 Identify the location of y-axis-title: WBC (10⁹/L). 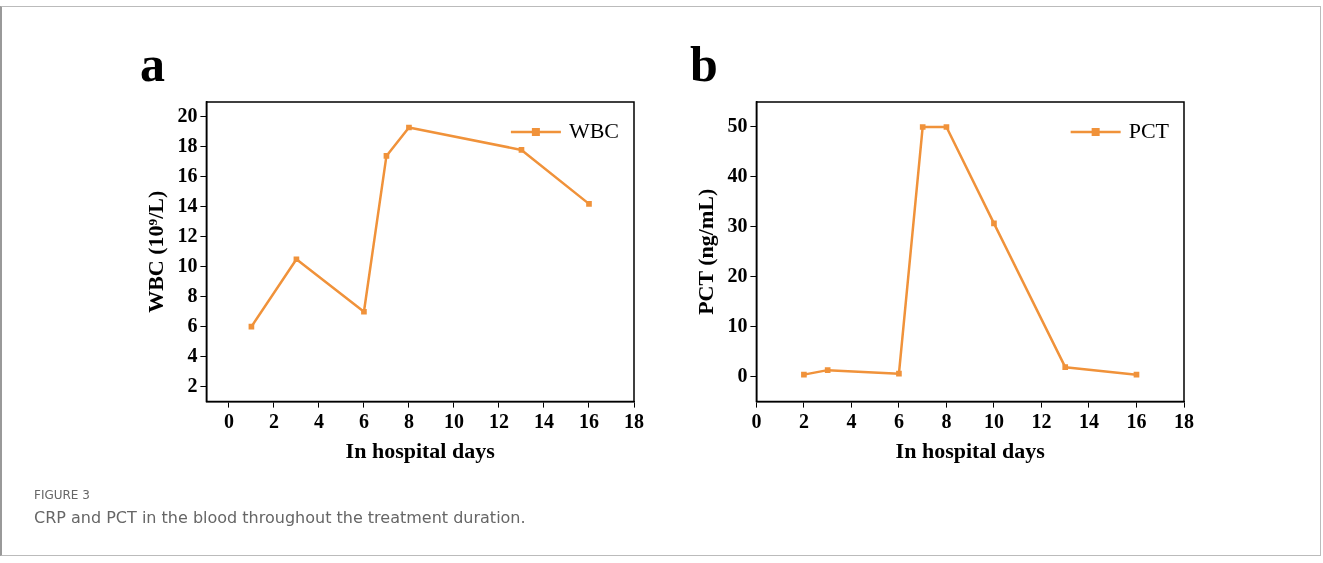
(155, 251).